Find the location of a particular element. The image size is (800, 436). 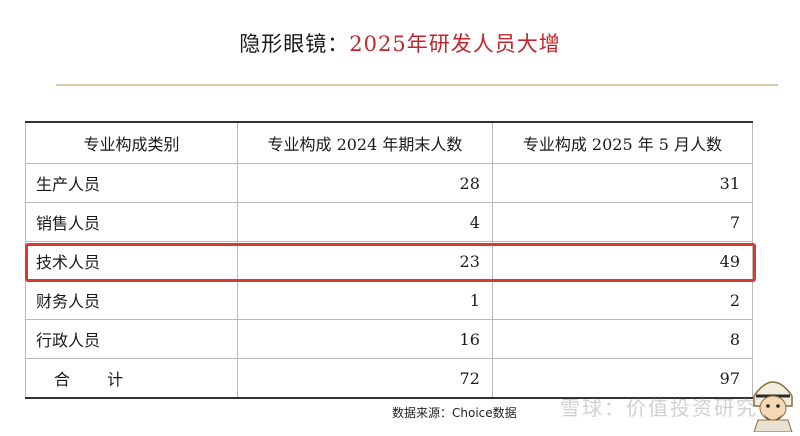

header-2024: 专业构成 2024 年期末人数 is located at coordinates (365, 142).